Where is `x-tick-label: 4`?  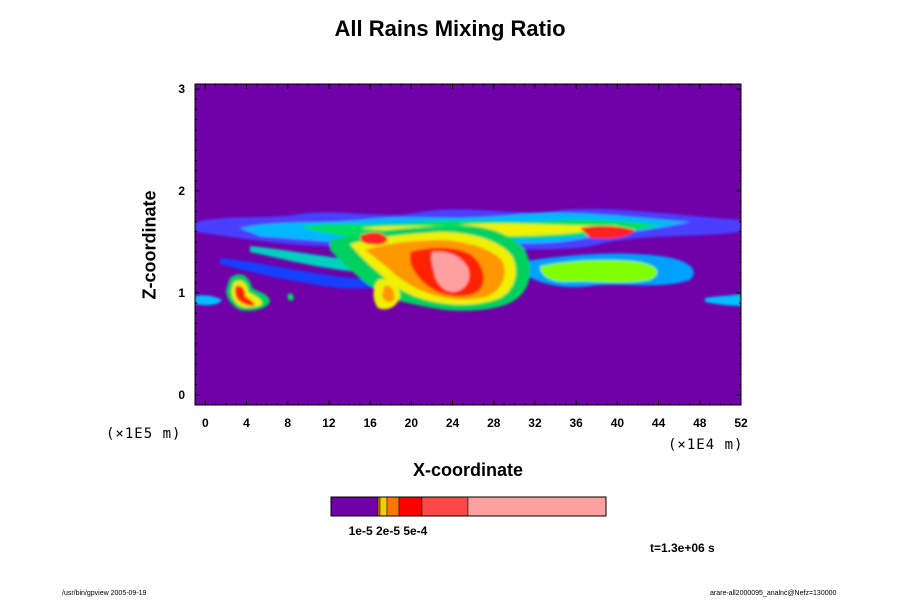
x-tick-label: 4 is located at coordinates (246, 423).